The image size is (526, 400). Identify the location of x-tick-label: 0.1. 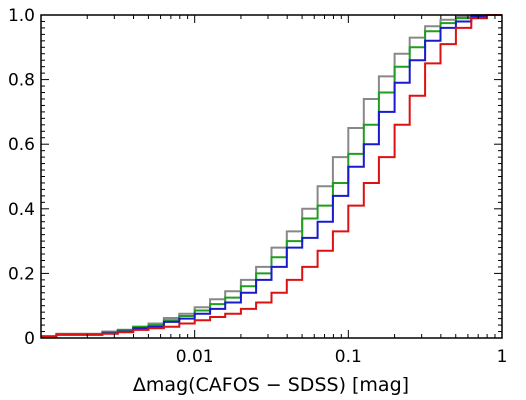
(348, 357).